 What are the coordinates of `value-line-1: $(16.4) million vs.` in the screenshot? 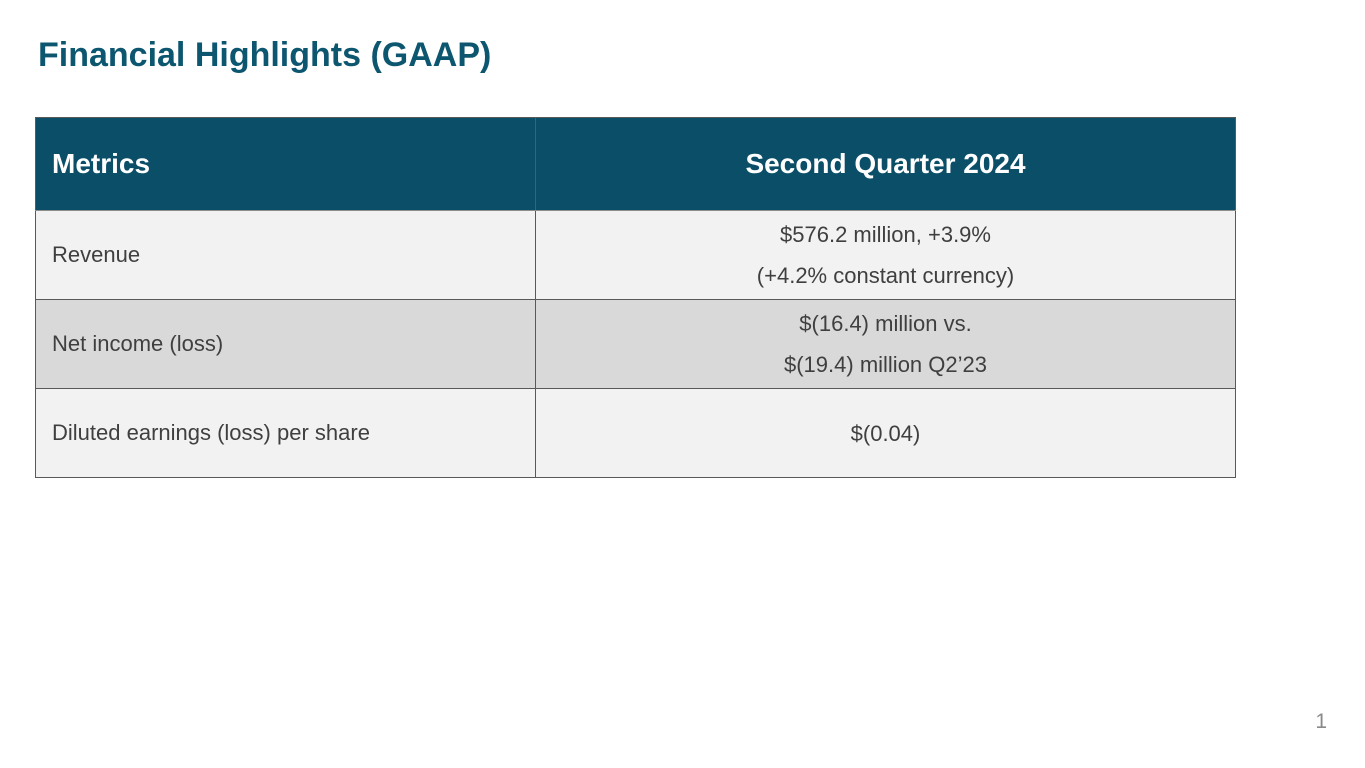 It's located at (885, 323).